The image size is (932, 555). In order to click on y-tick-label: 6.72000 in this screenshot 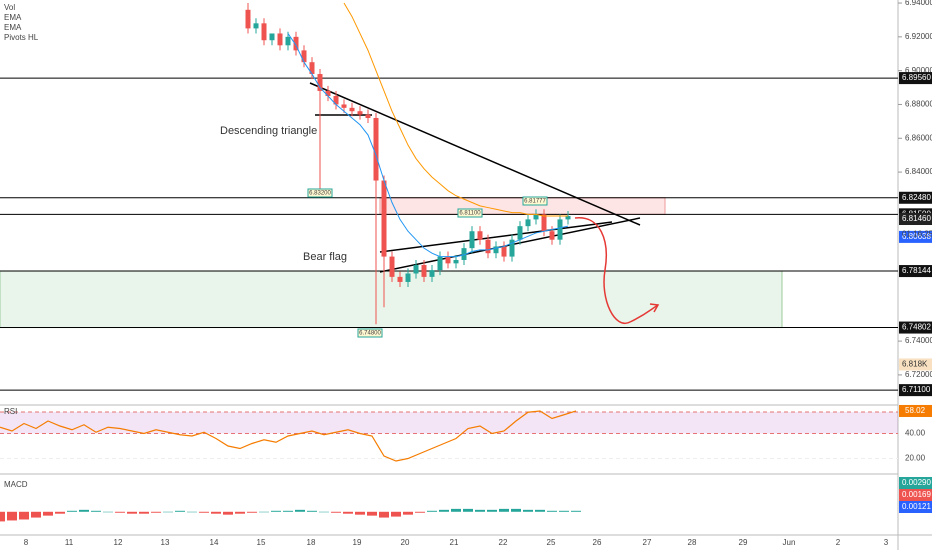, I will do `click(918, 374)`.